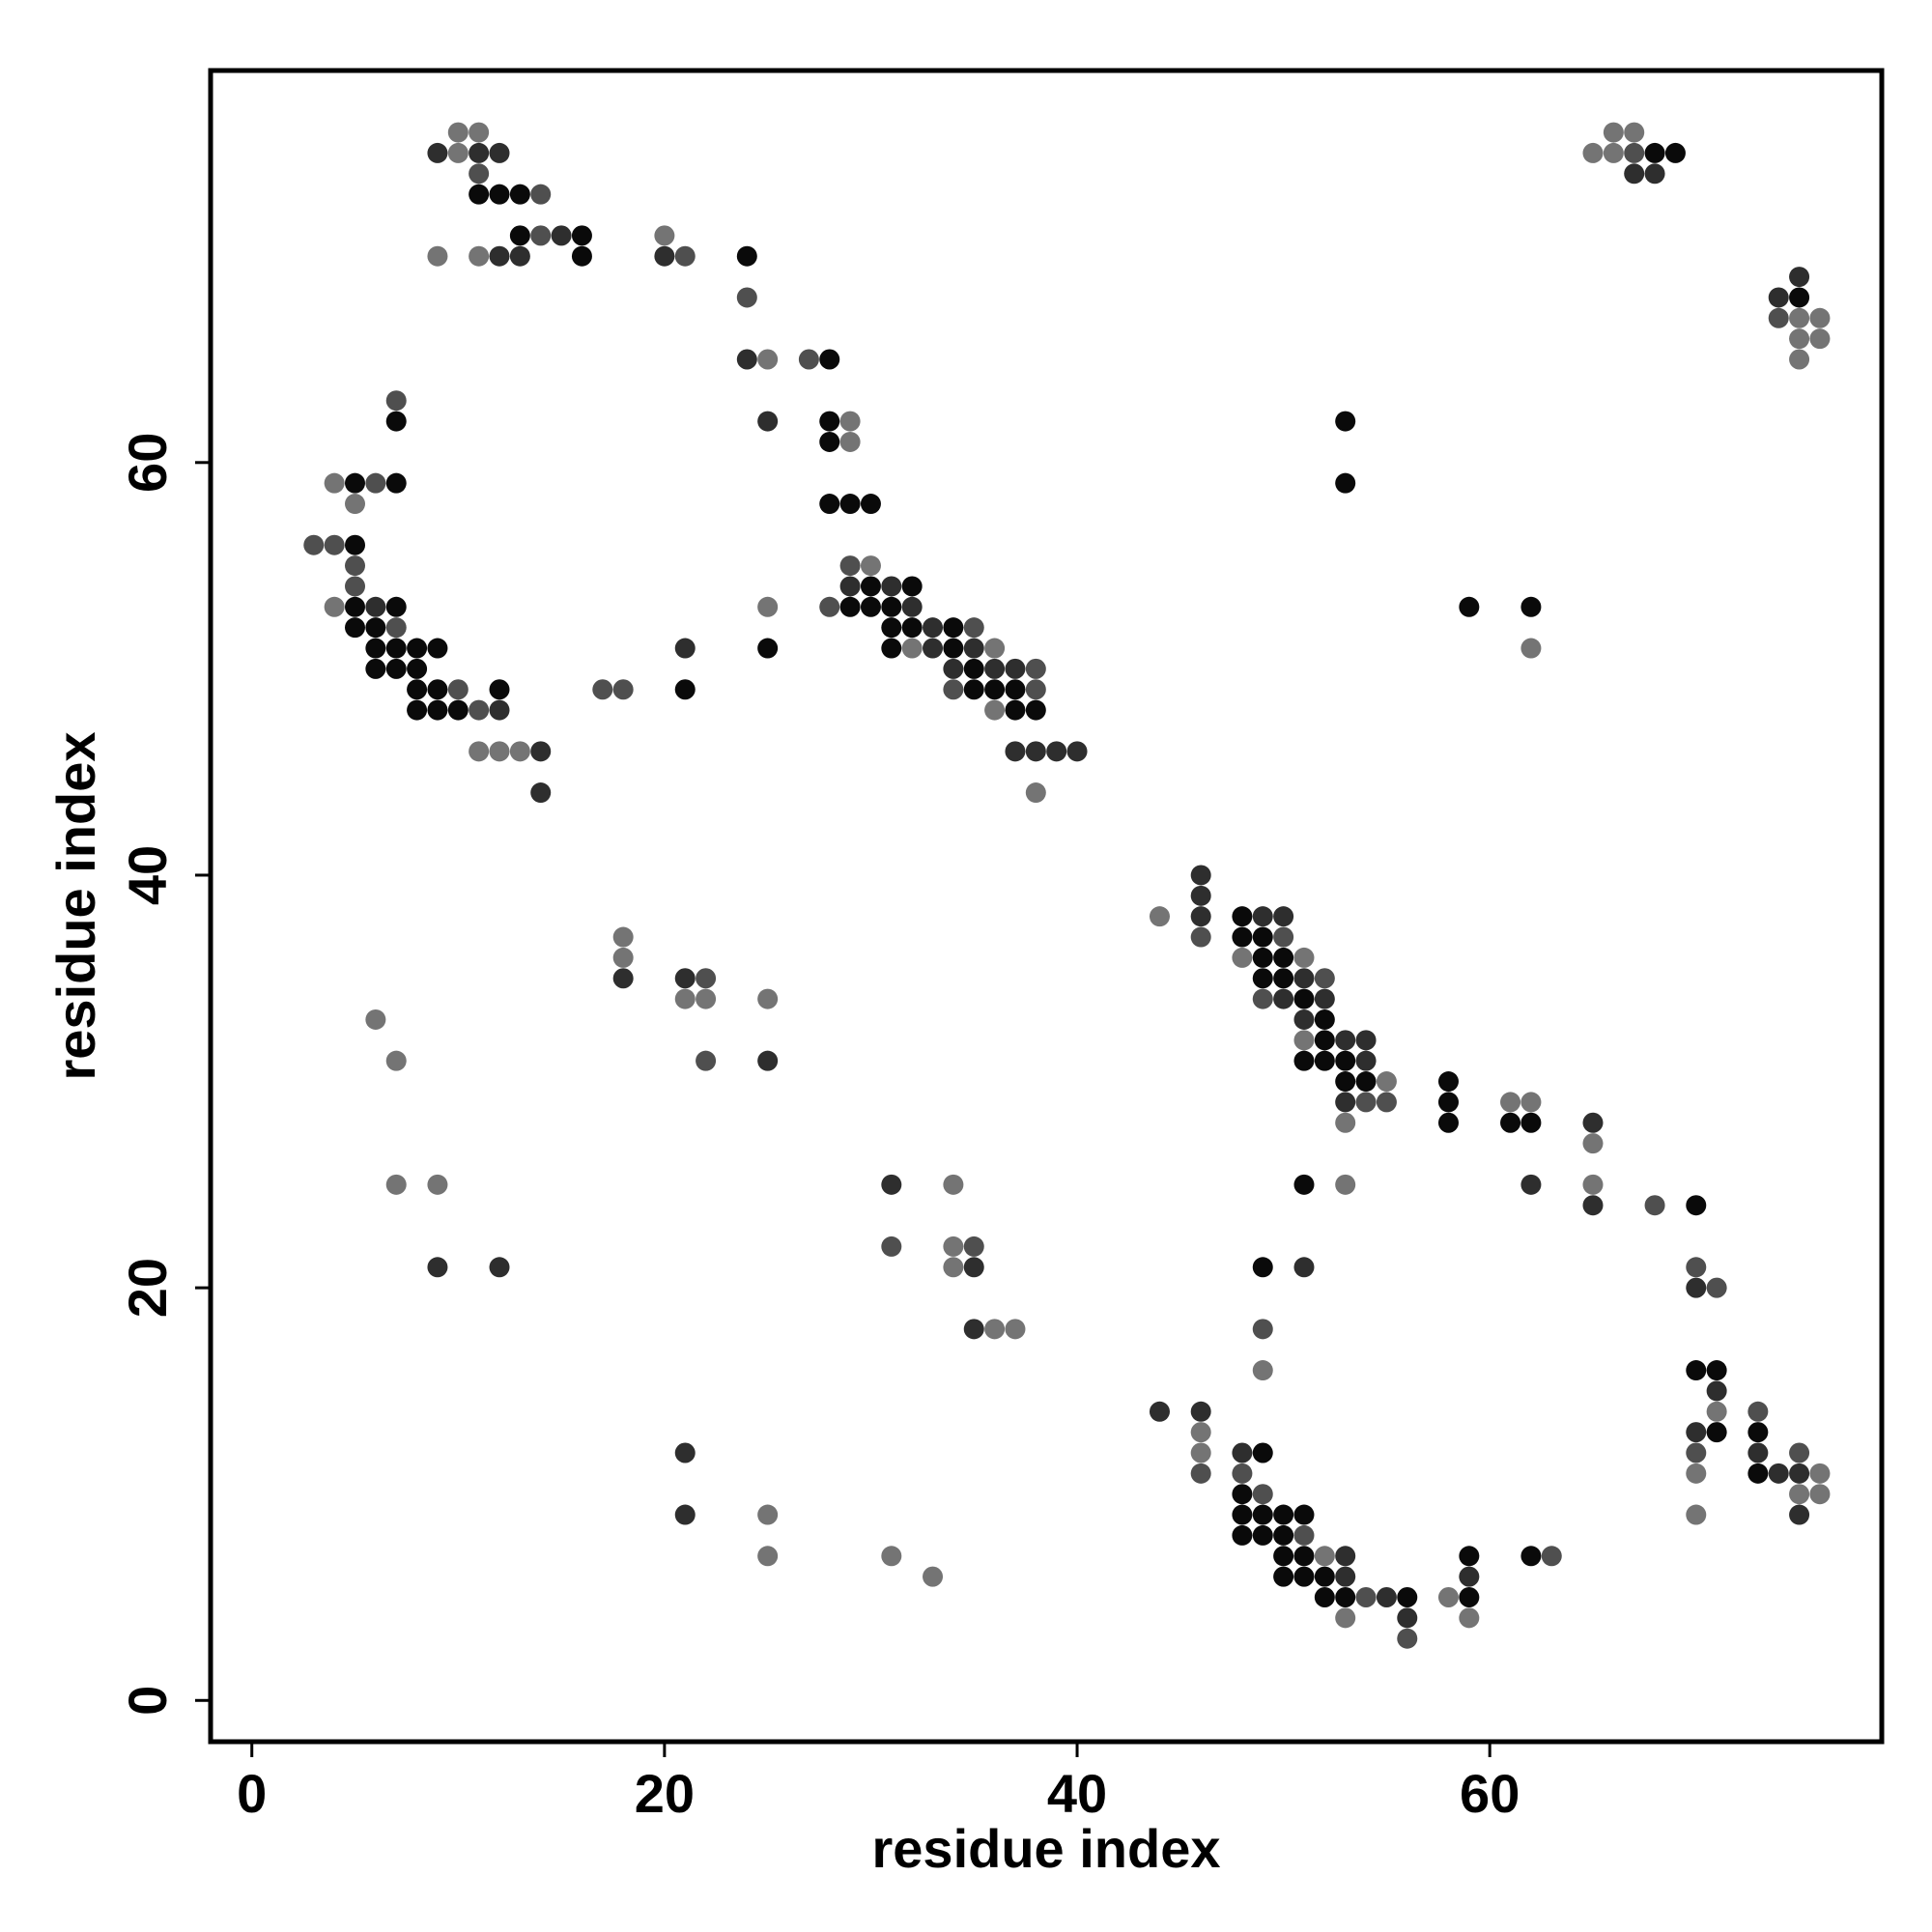 The width and height of the screenshot is (1932, 1932). What do you see at coordinates (164, 1074) in the screenshot?
I see `y-axis-ticks: 0 20 40 60` at bounding box center [164, 1074].